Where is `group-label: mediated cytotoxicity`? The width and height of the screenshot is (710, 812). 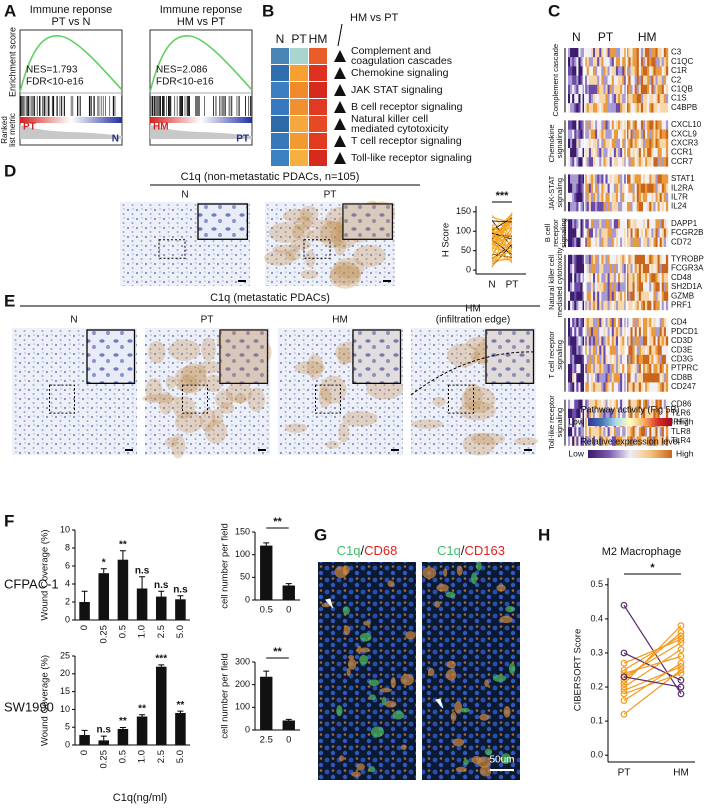
group-label: mediated cytotoxicity is located at coordinates (559, 282).